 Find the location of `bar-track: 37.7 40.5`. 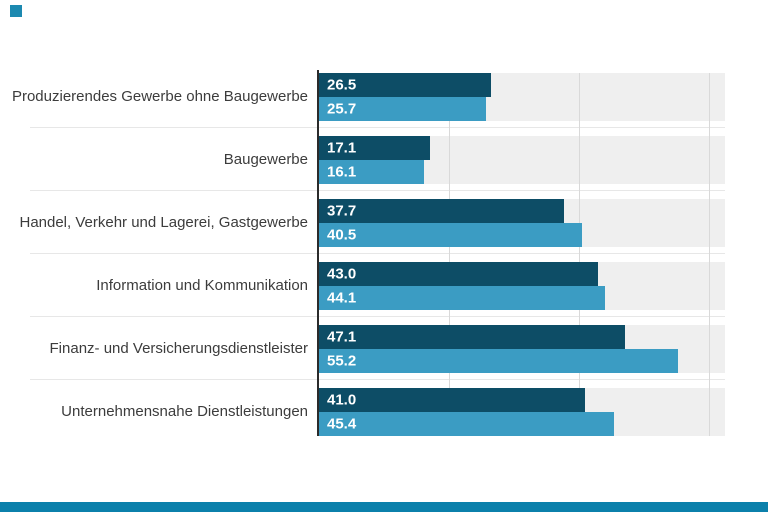

bar-track: 37.7 40.5 is located at coordinates (522, 223).